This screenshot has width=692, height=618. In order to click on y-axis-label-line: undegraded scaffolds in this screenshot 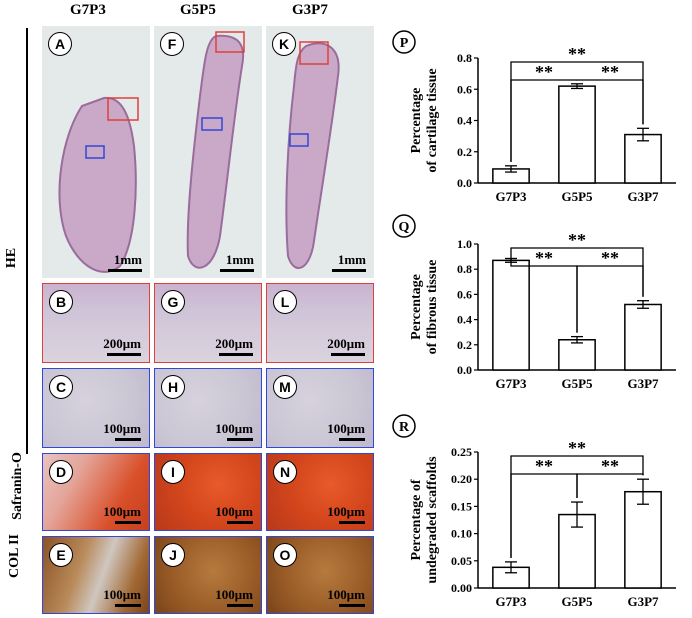, I will do `click(432, 520)`.